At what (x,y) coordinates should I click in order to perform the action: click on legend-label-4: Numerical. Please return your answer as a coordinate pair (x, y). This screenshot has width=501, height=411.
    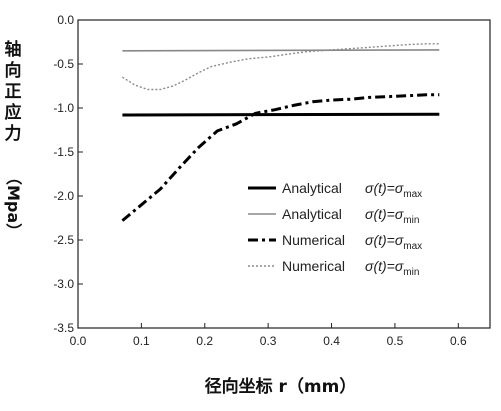
    Looking at the image, I should click on (313, 266).